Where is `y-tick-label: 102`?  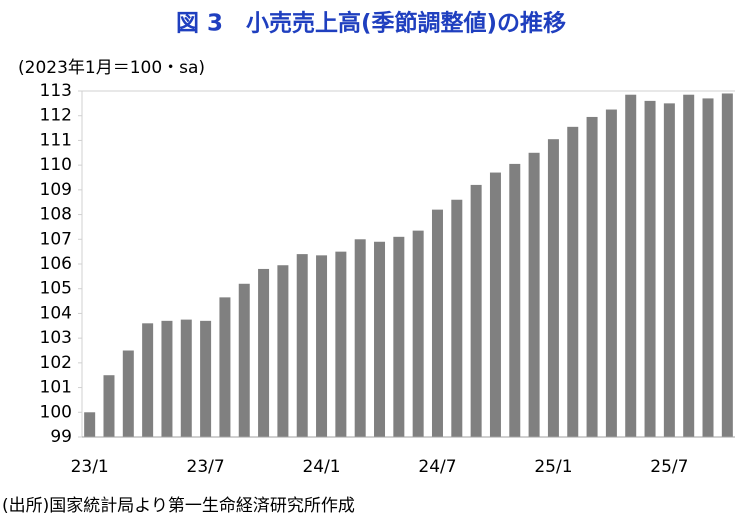 y-tick-label: 102 is located at coordinates (56, 363).